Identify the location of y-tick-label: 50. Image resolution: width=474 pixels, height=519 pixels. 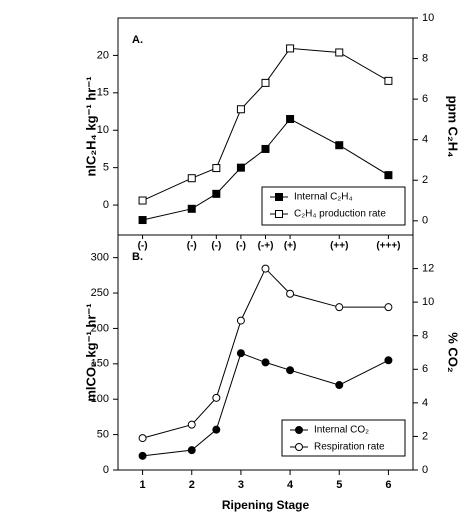
(103, 435).